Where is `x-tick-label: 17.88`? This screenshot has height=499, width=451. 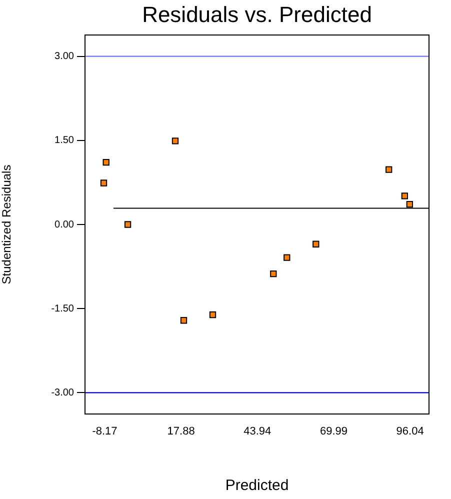 x-tick-label: 17.88 is located at coordinates (181, 432).